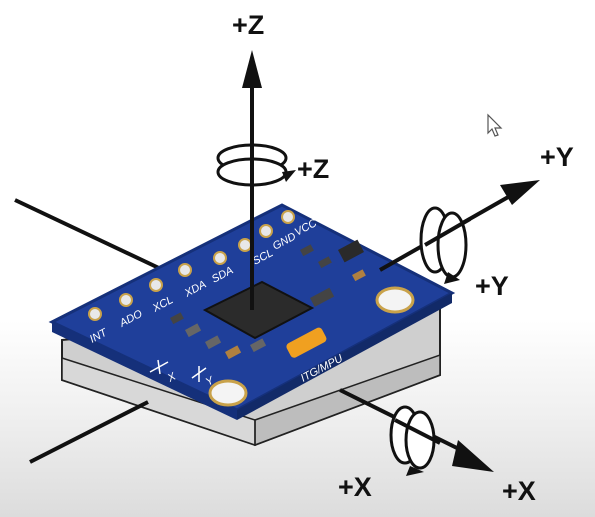 This screenshot has height=517, width=595. I want to click on smd-components, so click(268, 299).